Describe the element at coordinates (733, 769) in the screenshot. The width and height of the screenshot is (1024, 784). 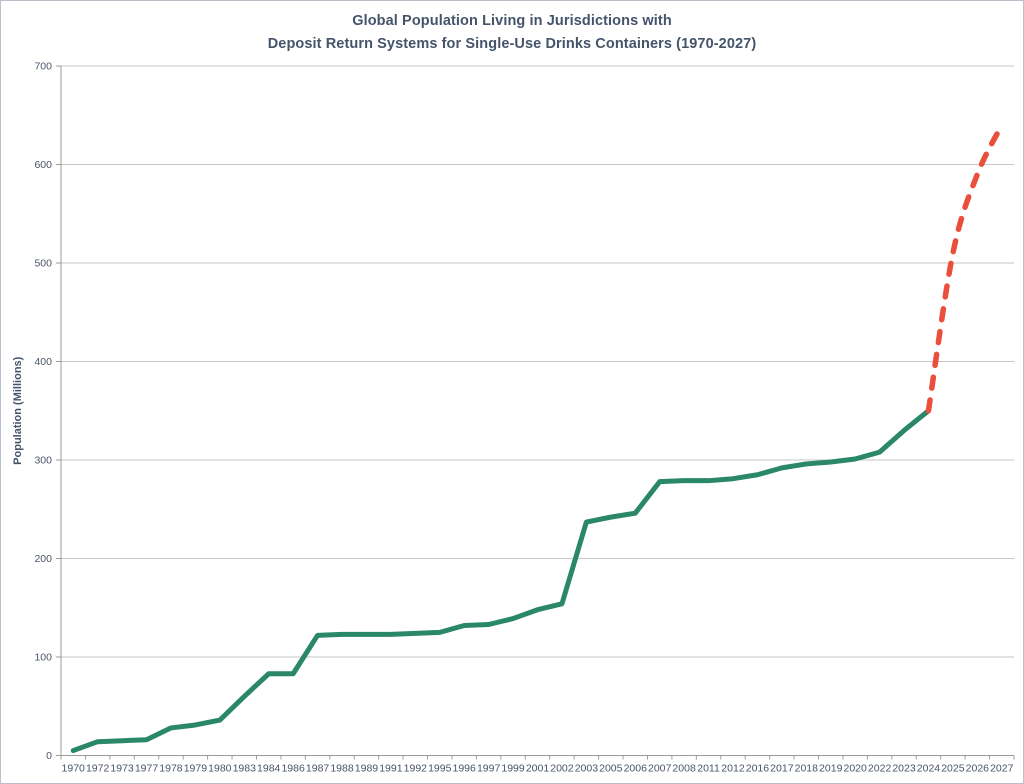
I see `x-tick-label: 2012` at that location.